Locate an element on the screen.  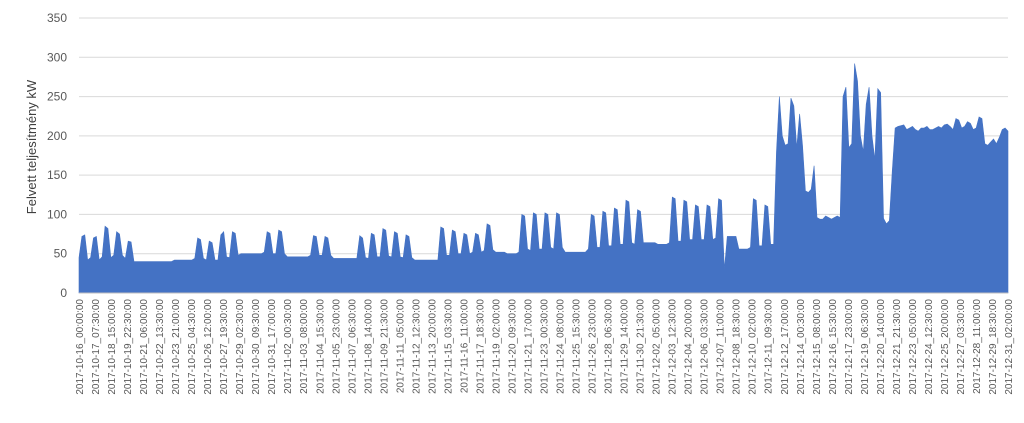
x-tick-label: 2017-11-17_18:30:00 is located at coordinates (480, 346).